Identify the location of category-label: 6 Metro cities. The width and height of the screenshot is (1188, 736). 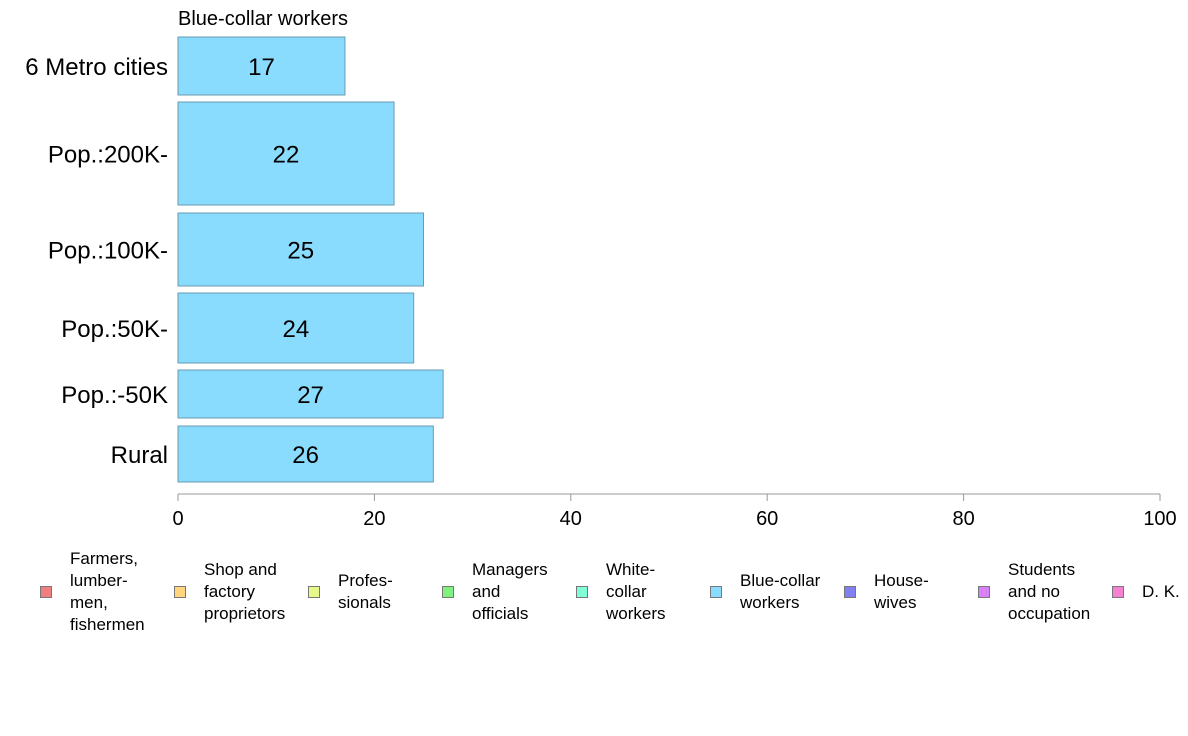
(96, 67).